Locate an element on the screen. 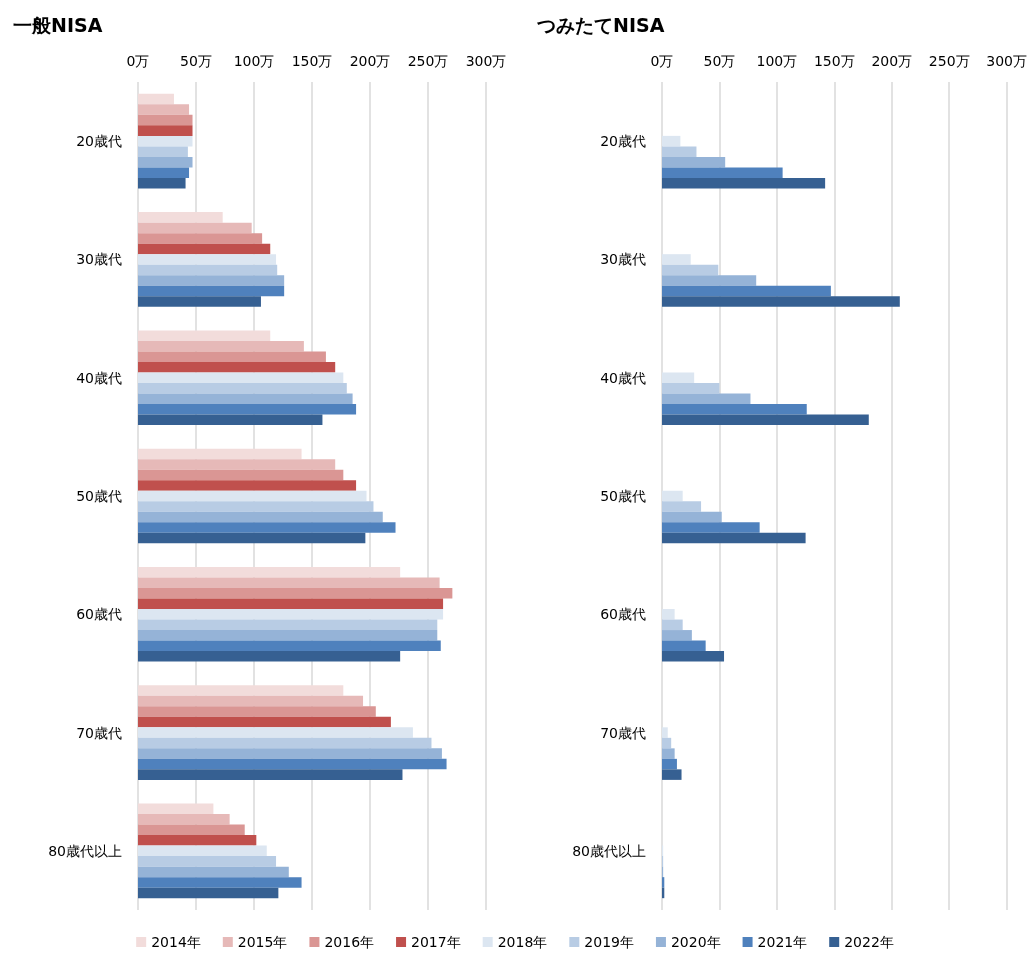 This screenshot has height=956, width=1030. legend-label: 2021年 is located at coordinates (782, 942).